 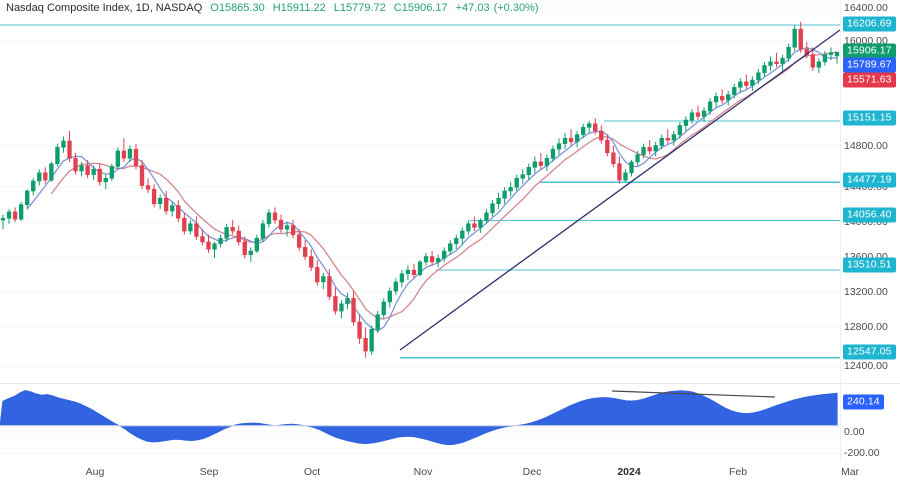 What do you see at coordinates (869, 215) in the screenshot?
I see `price-tag: 14056.40` at bounding box center [869, 215].